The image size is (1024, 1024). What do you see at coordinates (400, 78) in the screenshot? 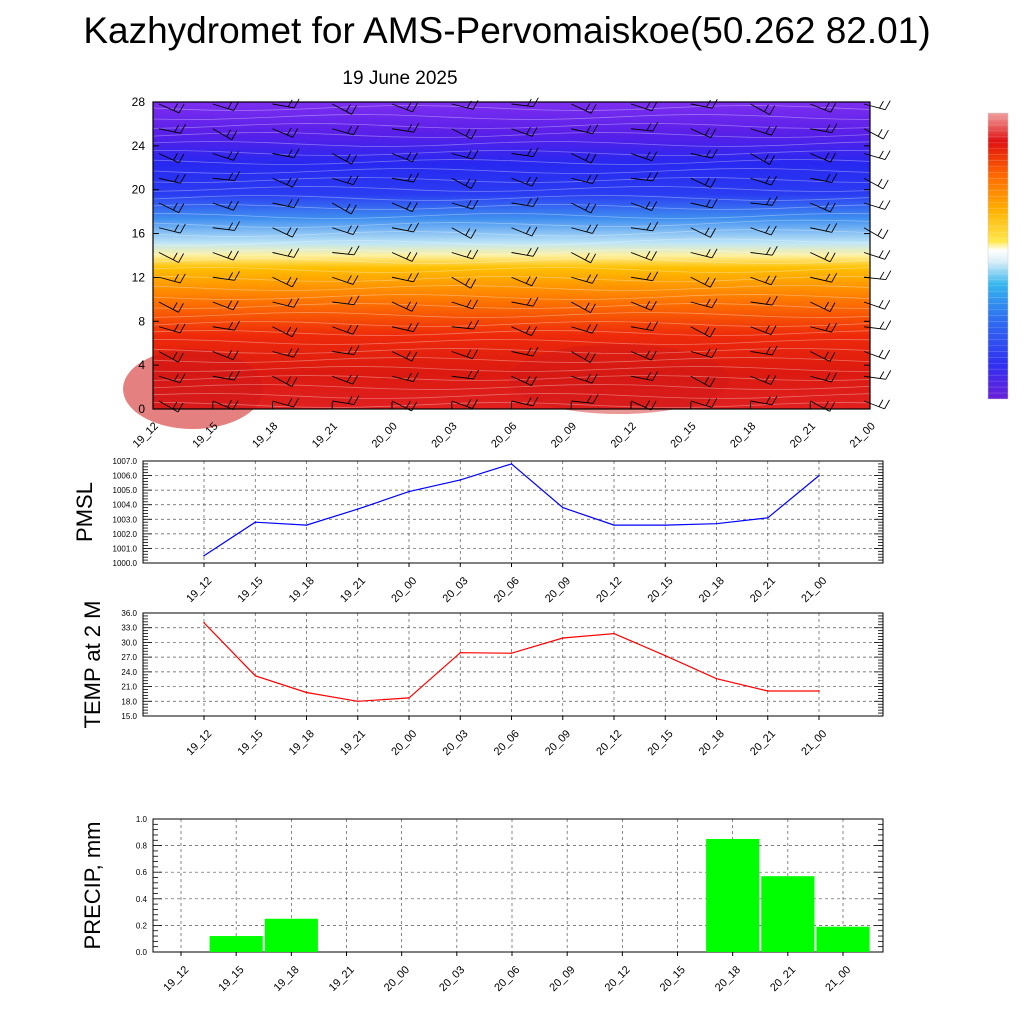
I see `chart-subtitle: 19 June 2025` at bounding box center [400, 78].